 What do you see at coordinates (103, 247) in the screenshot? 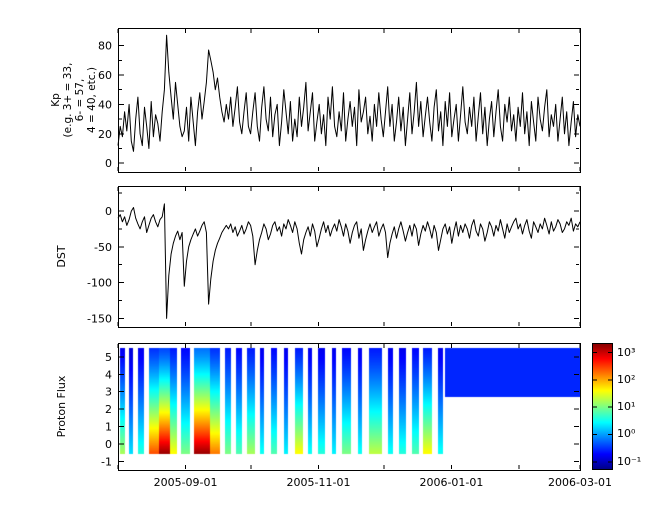
I see `dst-y-tick-label: -50` at bounding box center [103, 247].